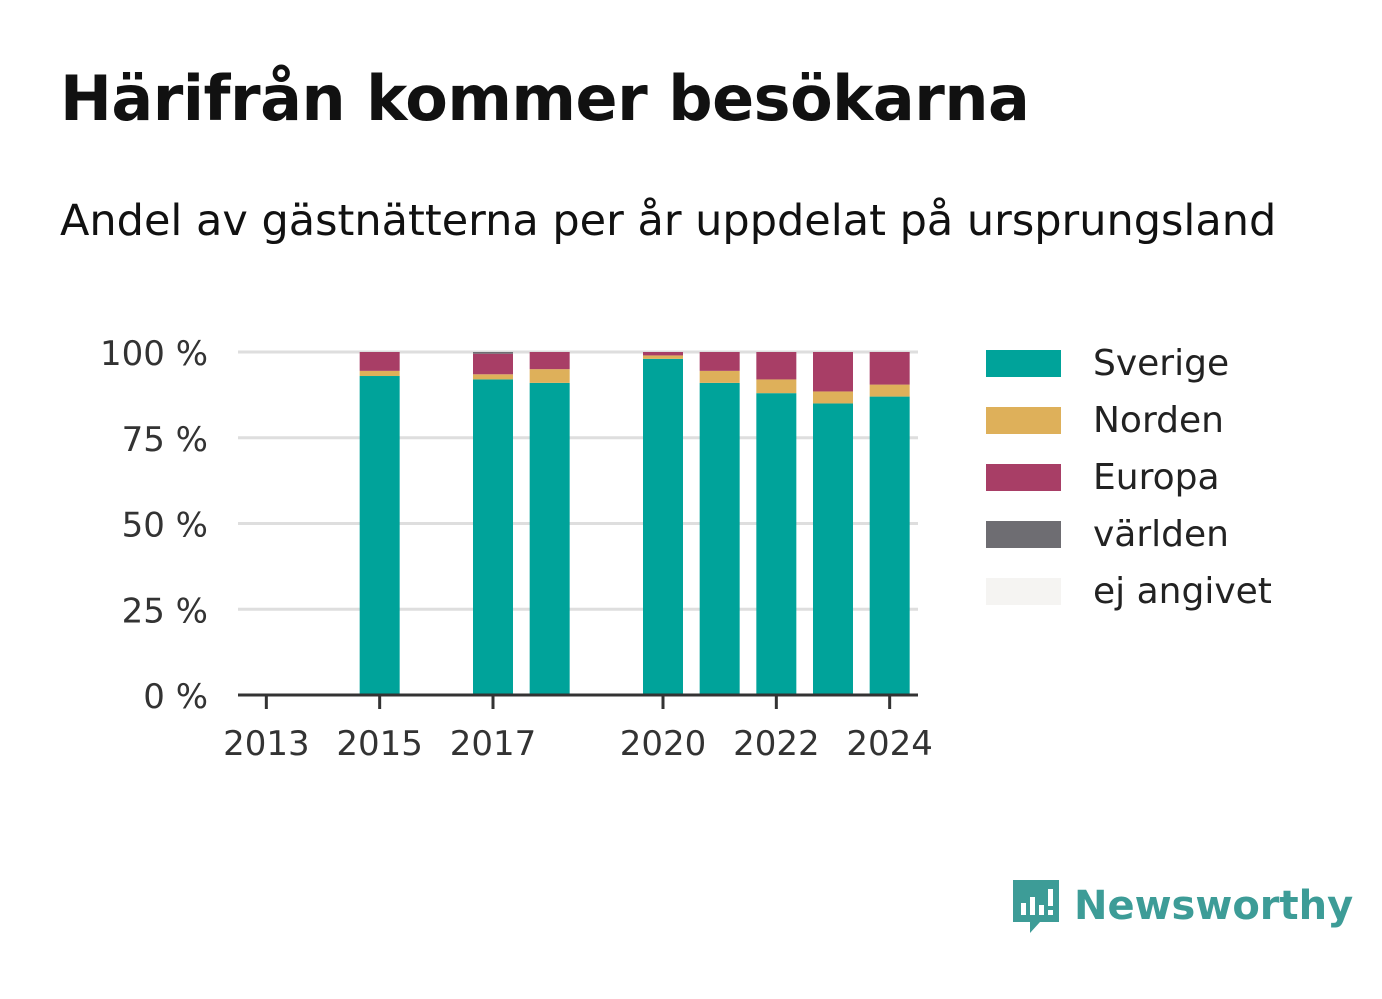  Describe the element at coordinates (1182, 591) in the screenshot. I see `legend-label: ej angivet` at that location.